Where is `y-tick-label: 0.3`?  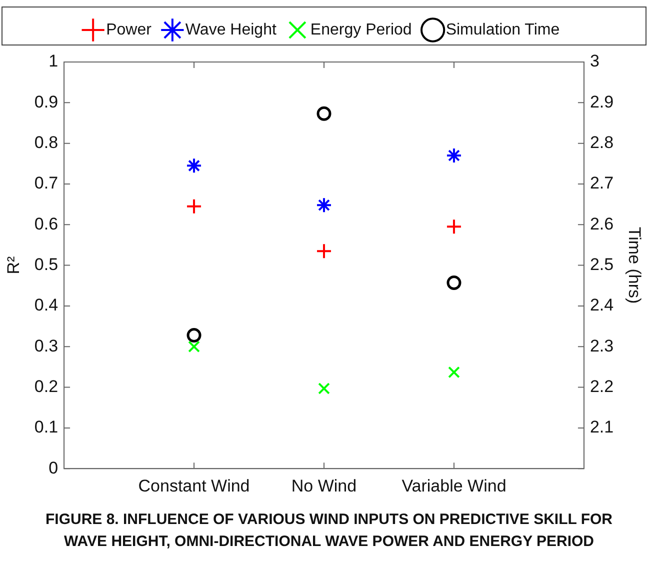 y-tick-label: 0.3 is located at coordinates (46, 346).